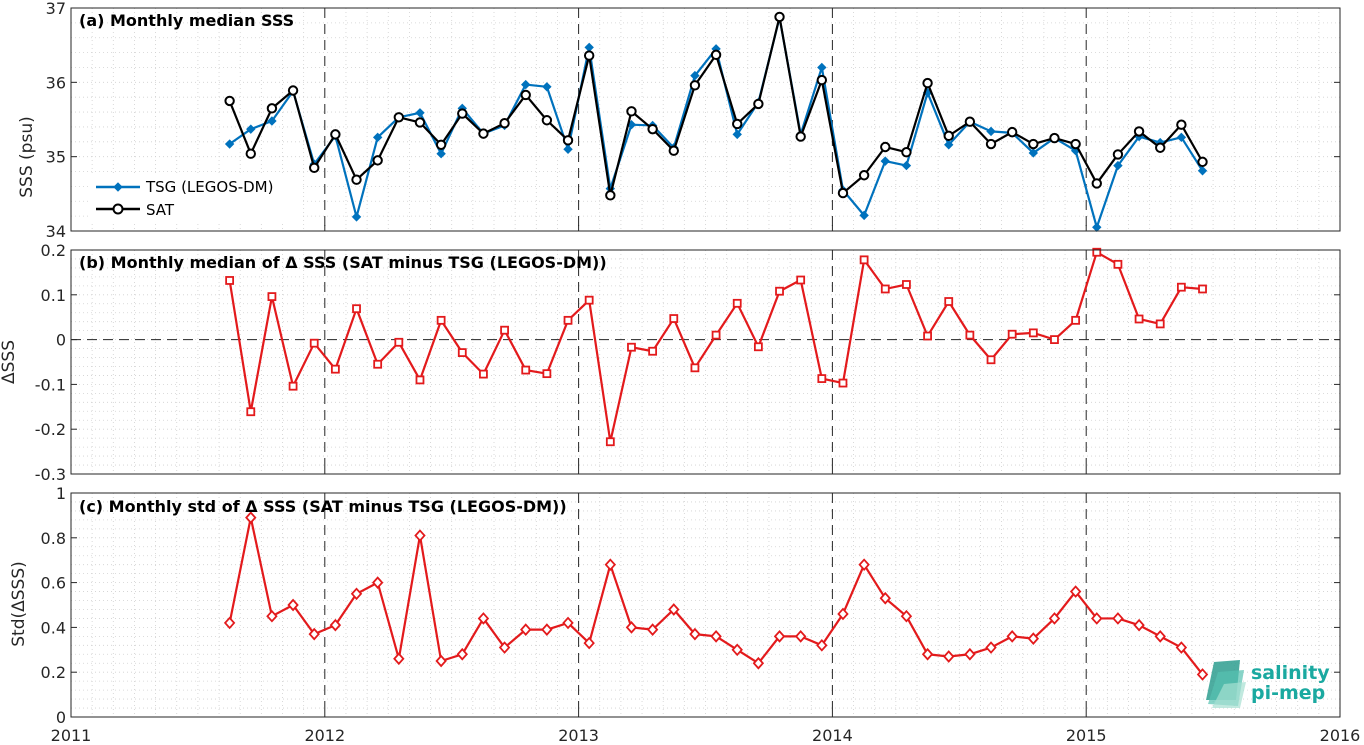 The image size is (1364, 745). Describe the element at coordinates (1288, 693) in the screenshot. I see `logo-line2: pi-mep` at that location.